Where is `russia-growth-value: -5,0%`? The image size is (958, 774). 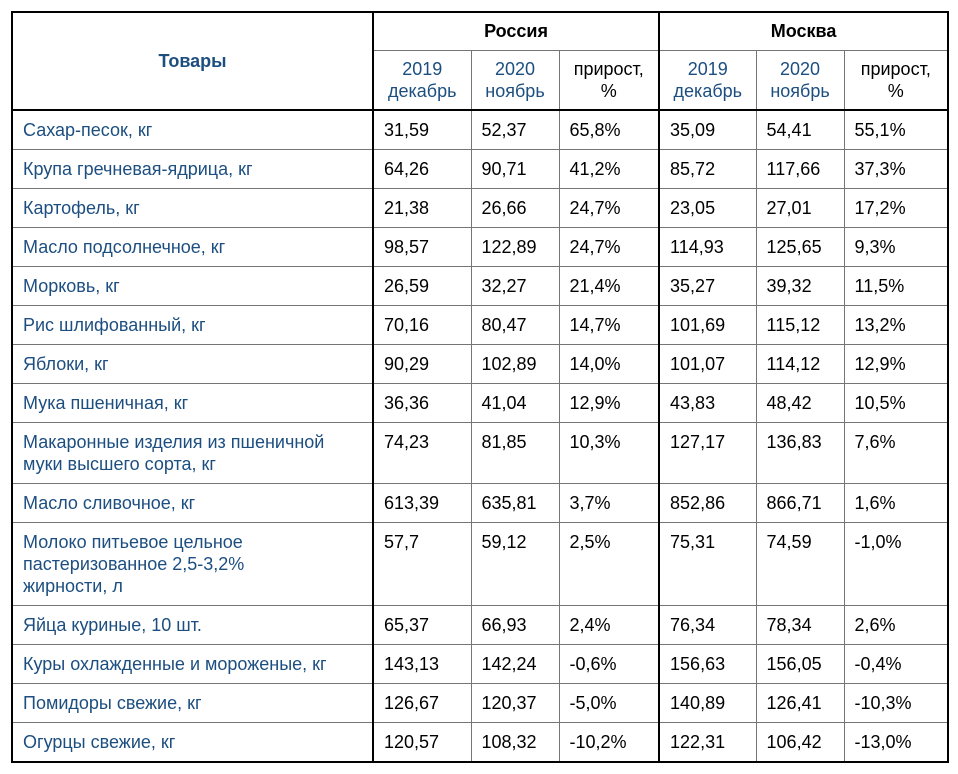
russia-growth-value: -5,0% is located at coordinates (609, 703).